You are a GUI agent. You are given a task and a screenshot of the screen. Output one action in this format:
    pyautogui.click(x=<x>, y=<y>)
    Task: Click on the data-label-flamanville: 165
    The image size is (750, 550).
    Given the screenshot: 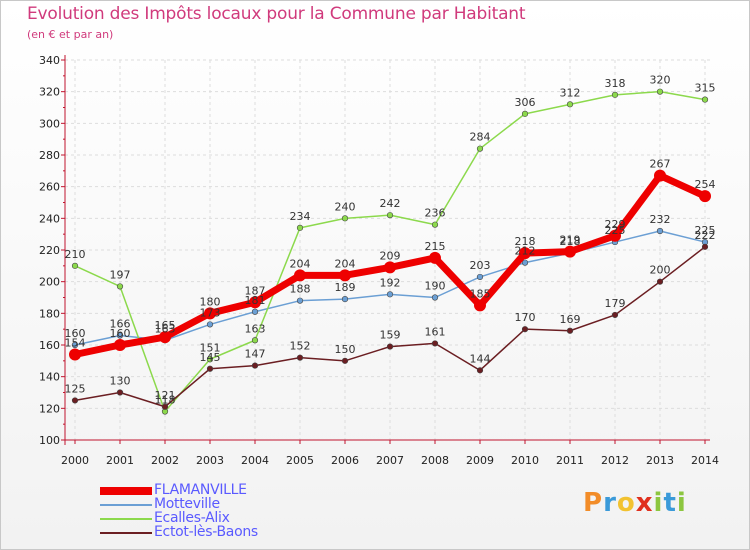 What is the action you would take?
    pyautogui.click(x=165, y=325)
    